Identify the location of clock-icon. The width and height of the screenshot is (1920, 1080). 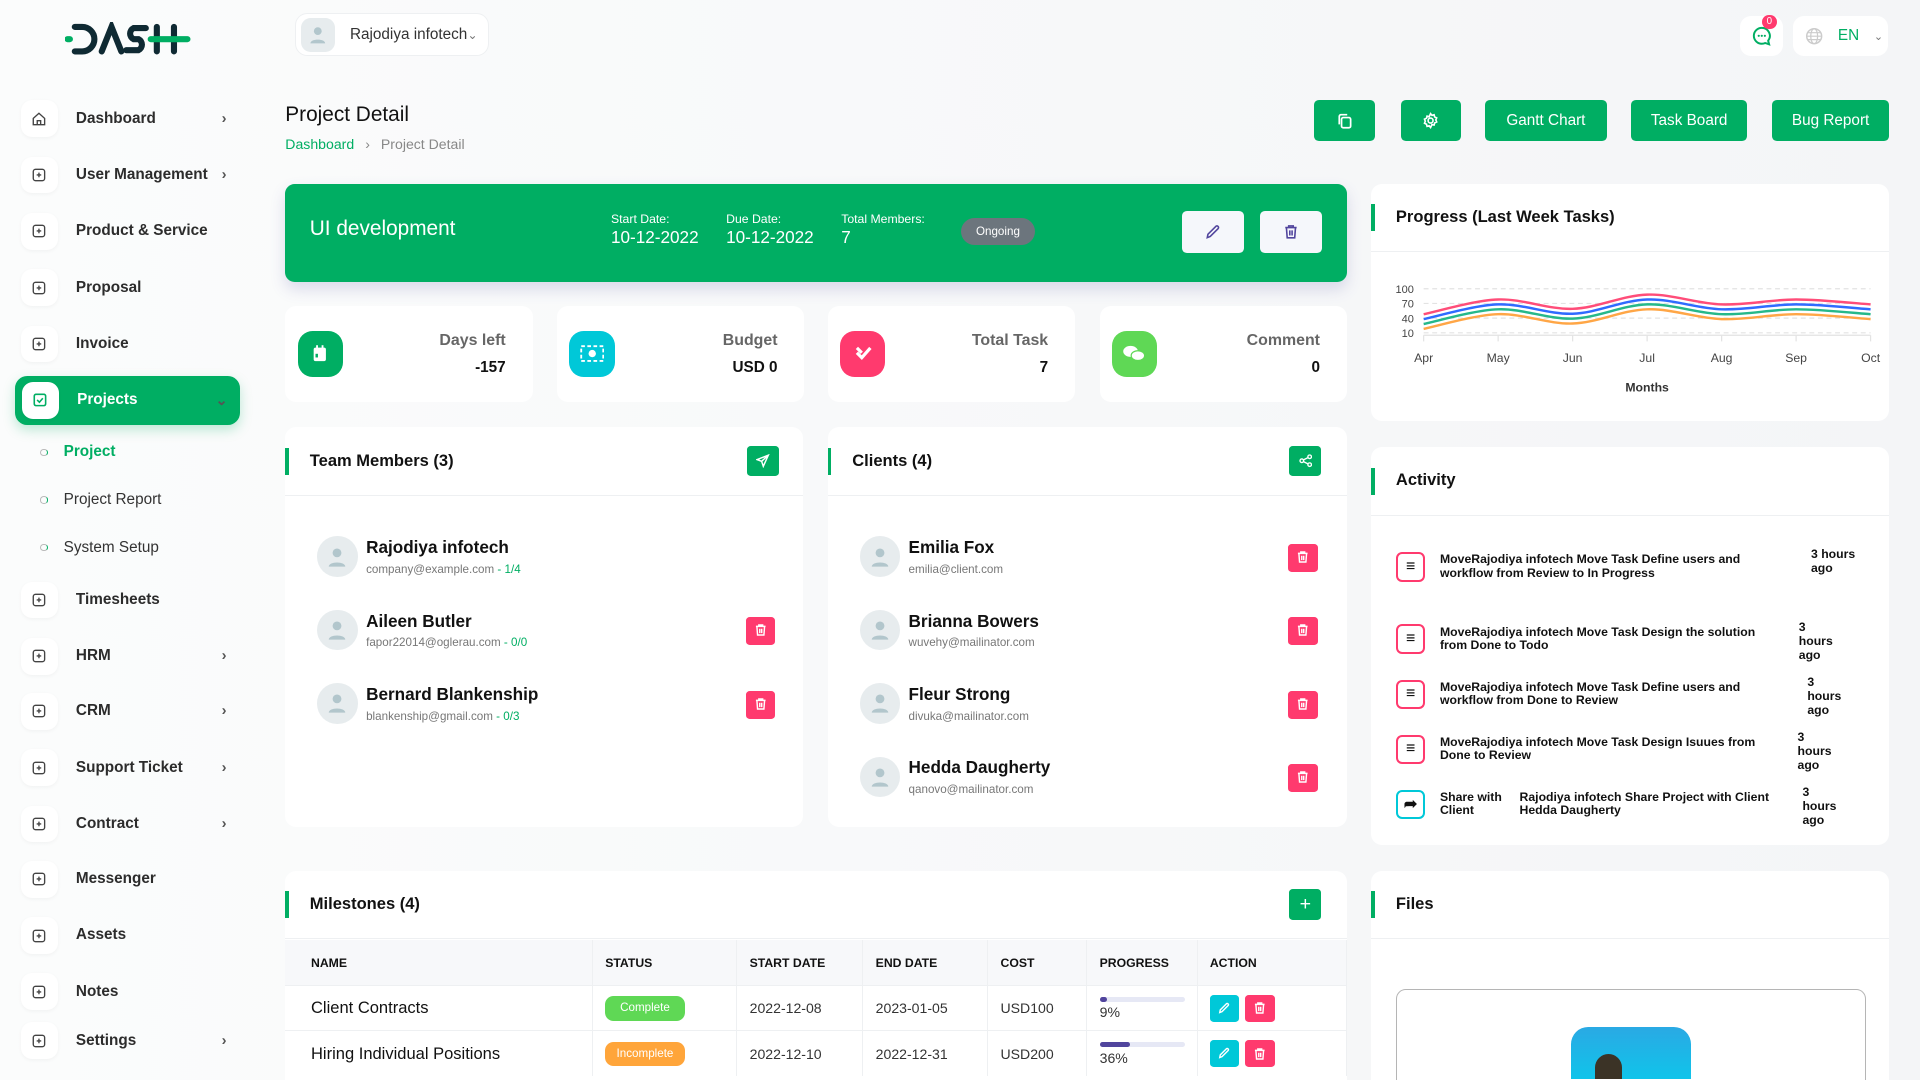
(39, 600).